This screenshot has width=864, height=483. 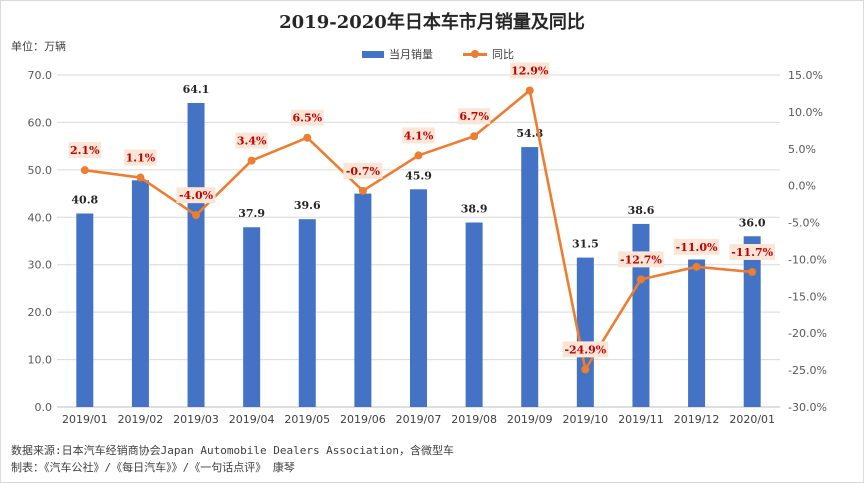 I want to click on yoy-value-label: 1.1%, so click(x=141, y=158).